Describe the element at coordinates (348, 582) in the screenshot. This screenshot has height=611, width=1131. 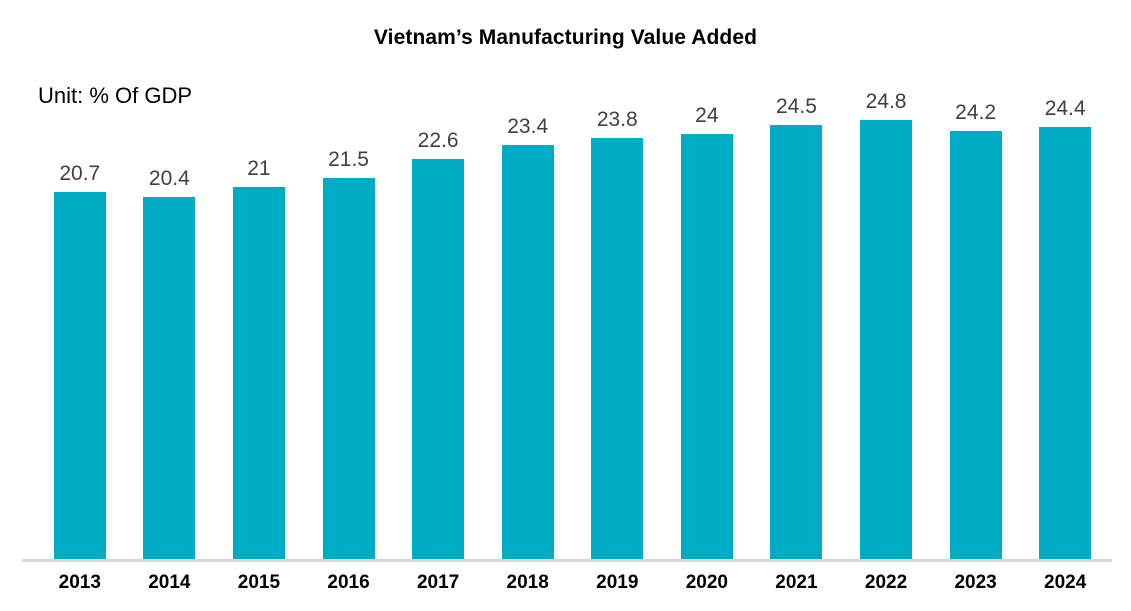
I see `category-label-2016: 2016` at that location.